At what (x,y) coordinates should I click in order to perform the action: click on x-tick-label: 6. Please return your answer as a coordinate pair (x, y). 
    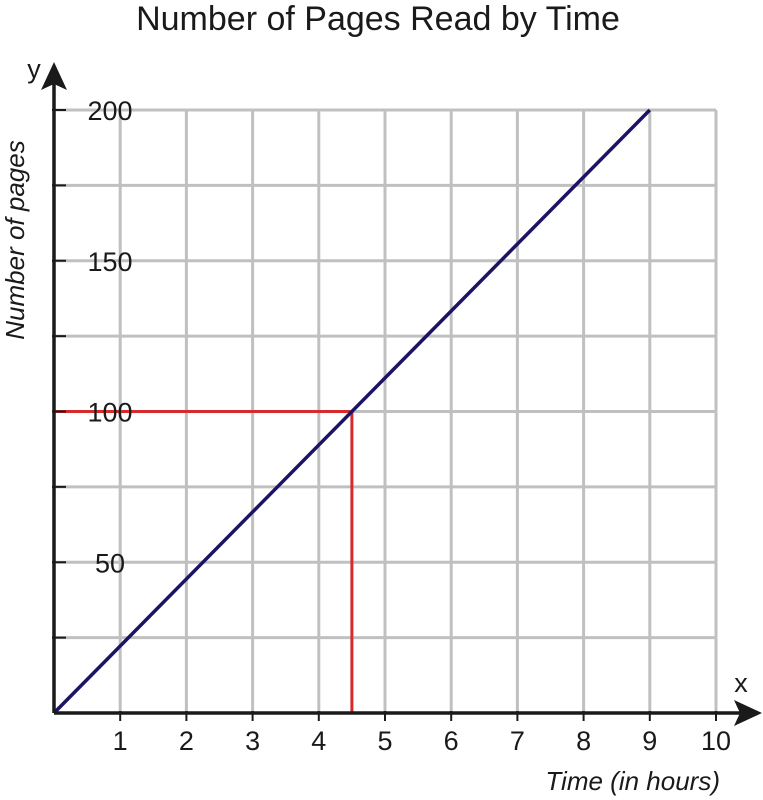
    Looking at the image, I should click on (451, 741).